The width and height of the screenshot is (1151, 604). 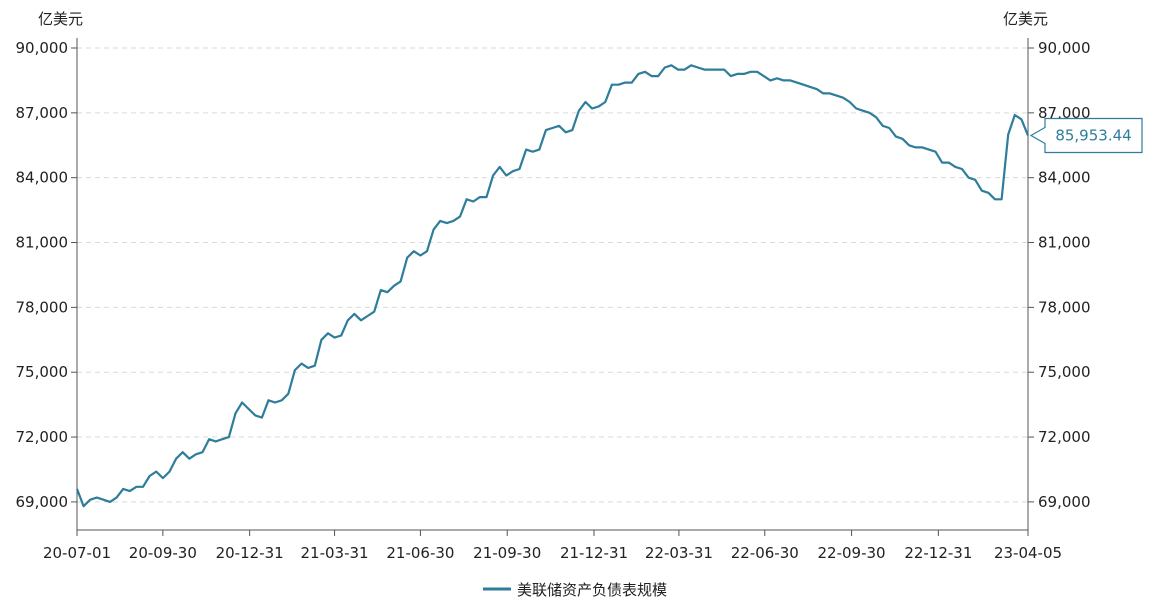 I want to click on y-tick-label-right: 90,000, so click(x=1064, y=48).